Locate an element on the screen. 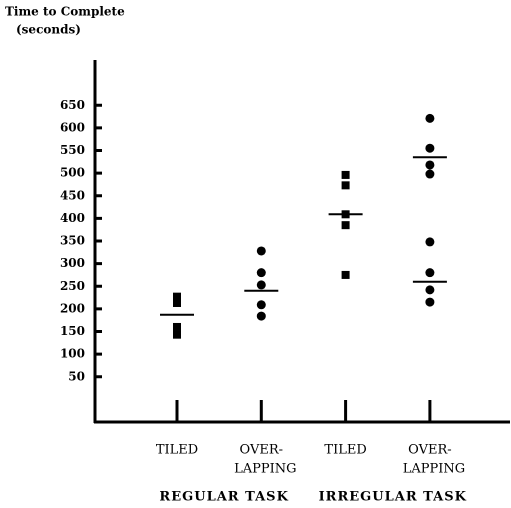 The width and height of the screenshot is (511, 508). y-tick-label: 550 is located at coordinates (72, 150).